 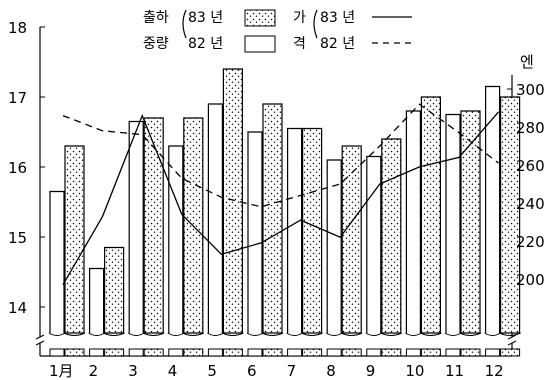 What do you see at coordinates (315, 24) in the screenshot?
I see `legend-brace-right` at bounding box center [315, 24].